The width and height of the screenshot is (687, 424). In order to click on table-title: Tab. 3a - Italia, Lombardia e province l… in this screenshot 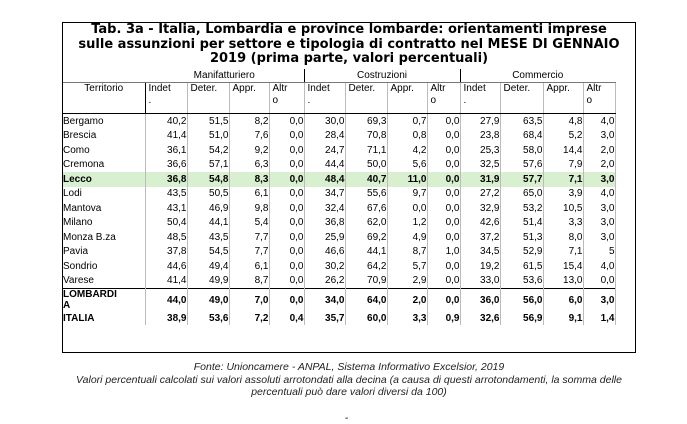, I will do `click(349, 44)`.